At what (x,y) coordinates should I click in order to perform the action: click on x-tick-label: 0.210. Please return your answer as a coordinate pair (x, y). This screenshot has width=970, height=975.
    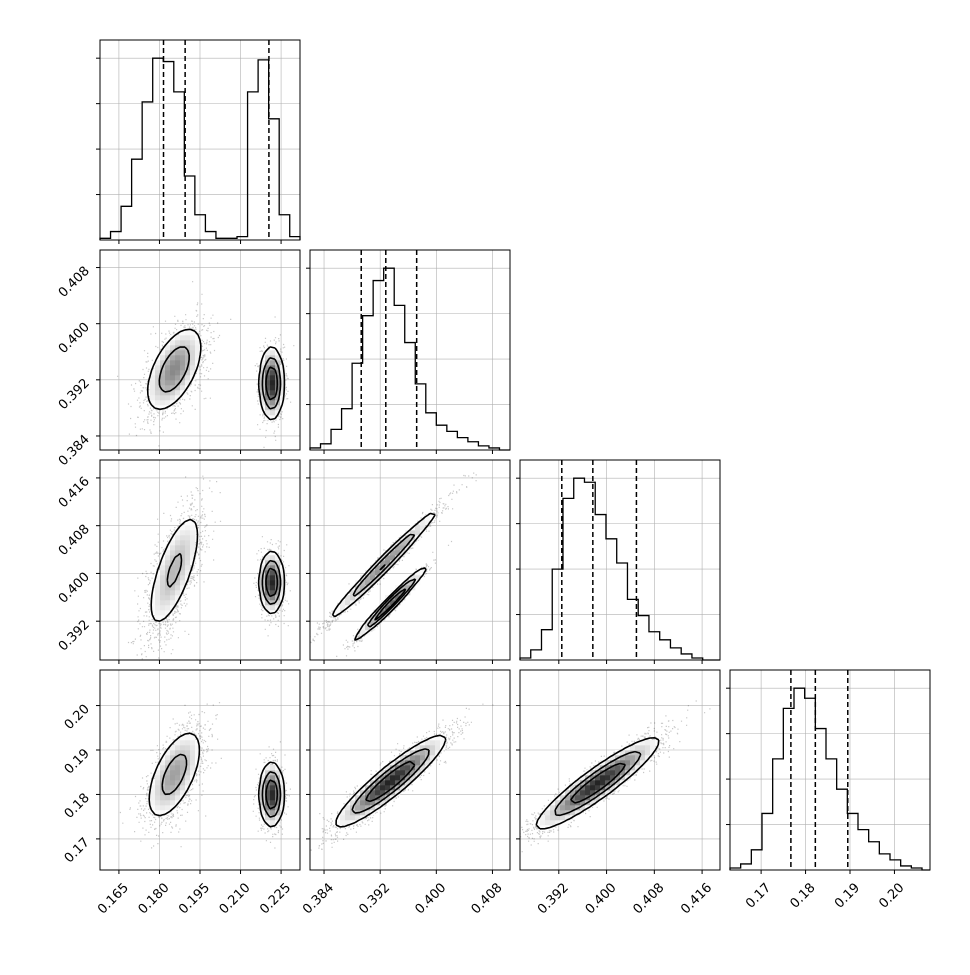
    Looking at the image, I should click on (235, 898).